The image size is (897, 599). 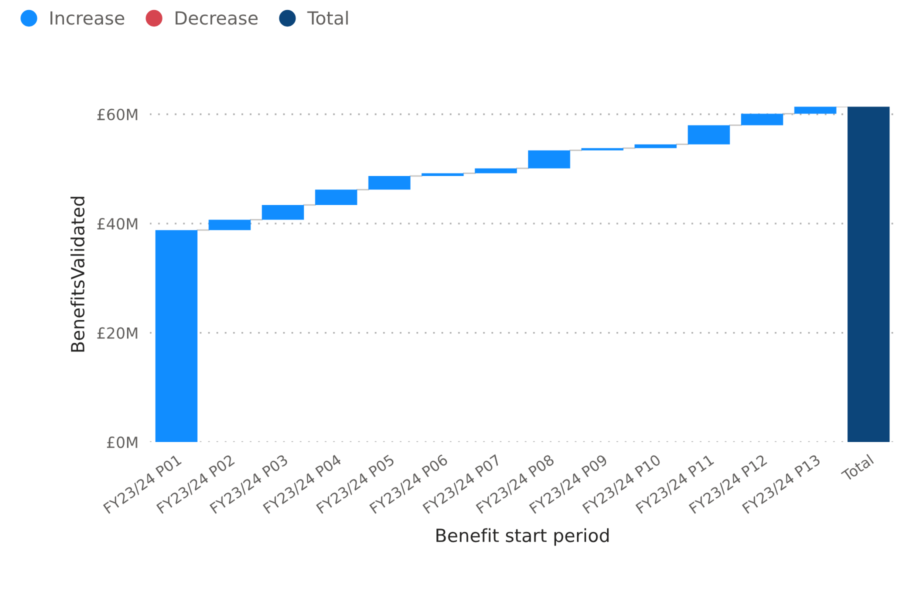 What do you see at coordinates (117, 333) in the screenshot?
I see `y-tick-label: £20M` at bounding box center [117, 333].